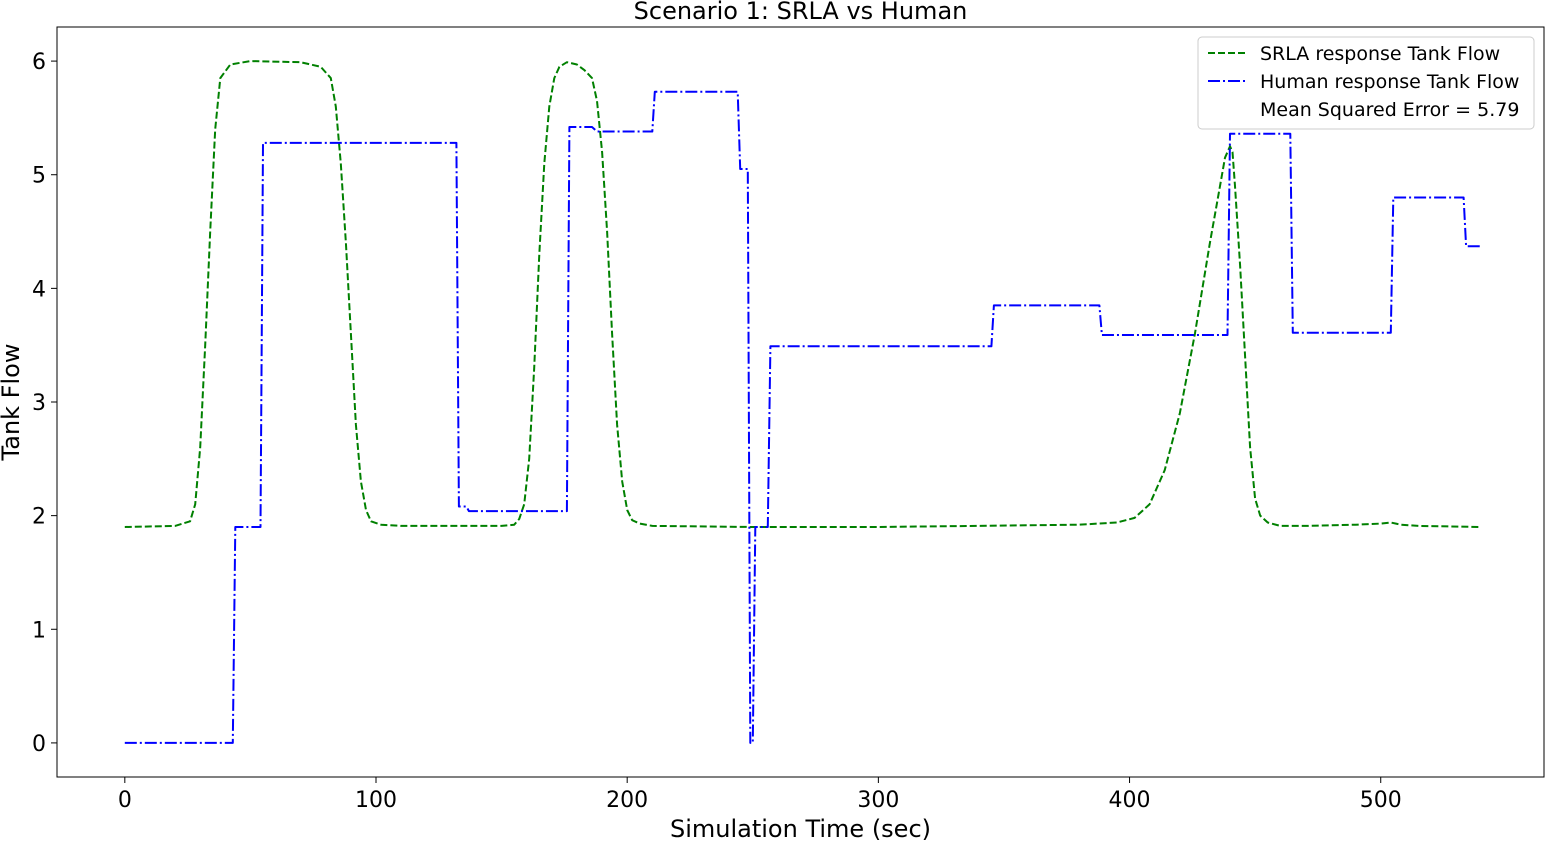  Describe the element at coordinates (39, 517) in the screenshot. I see `y-tick-label: 2` at that location.